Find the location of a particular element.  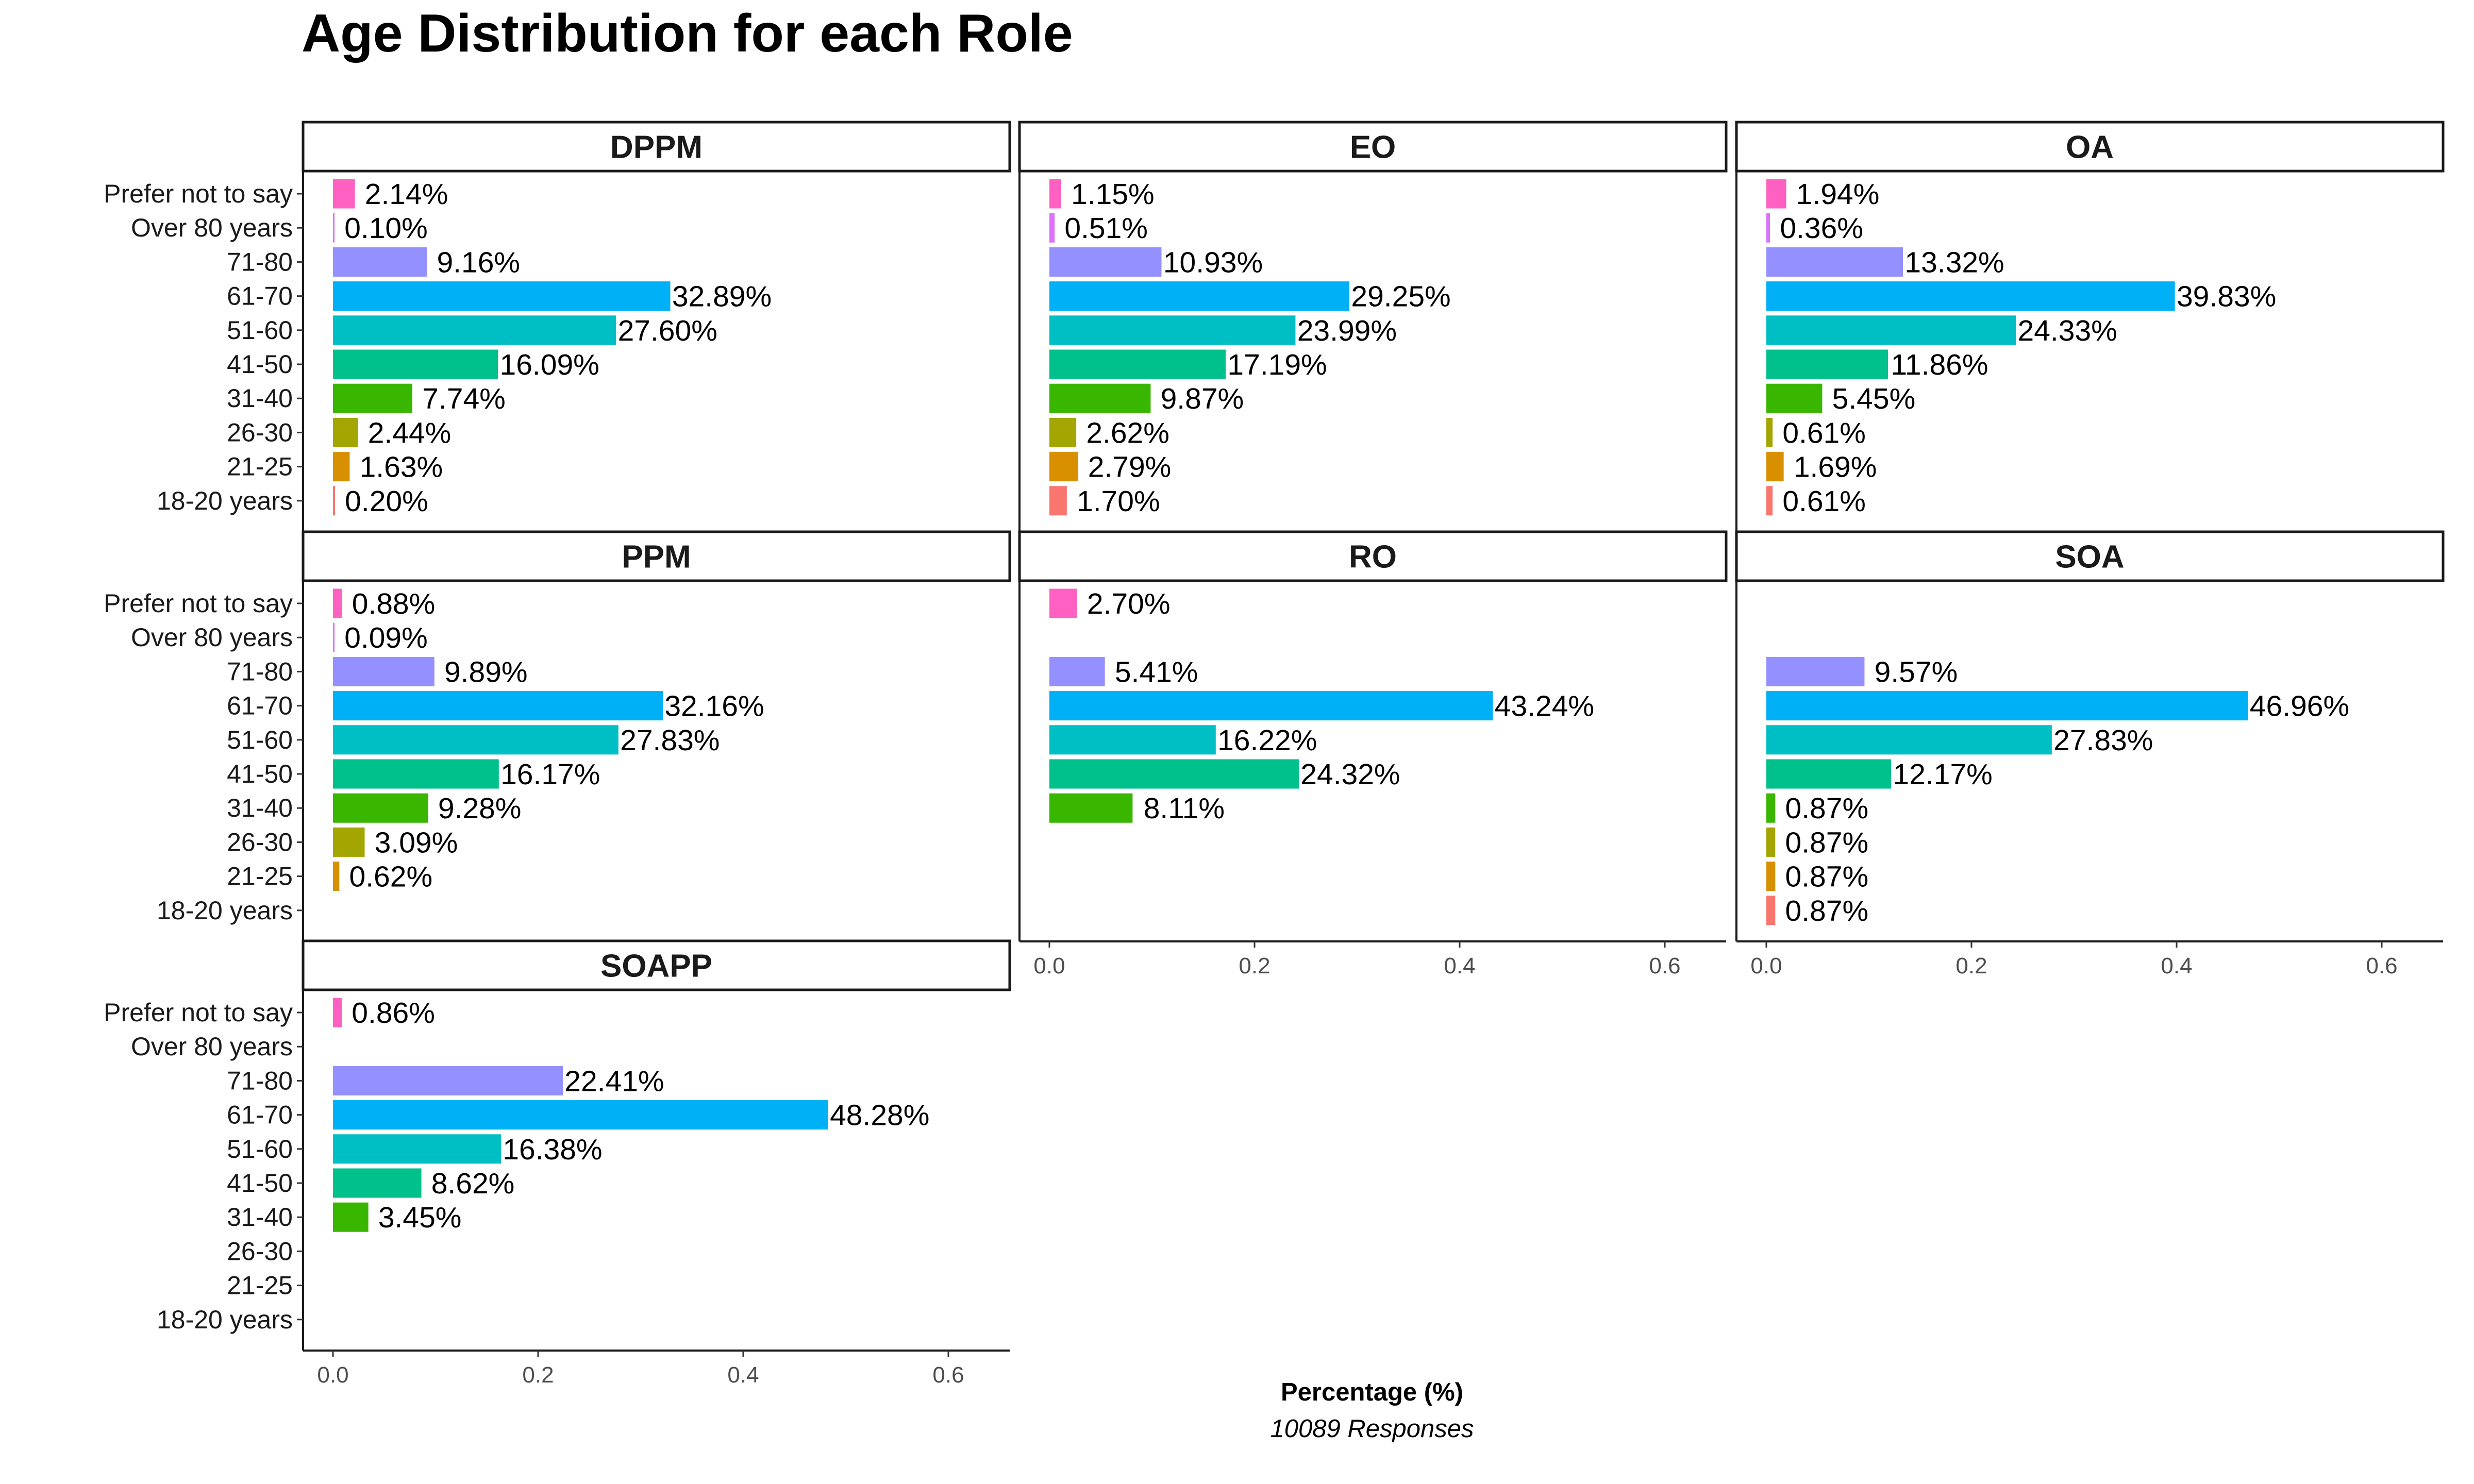

data-label: 11.86% is located at coordinates (1939, 364).